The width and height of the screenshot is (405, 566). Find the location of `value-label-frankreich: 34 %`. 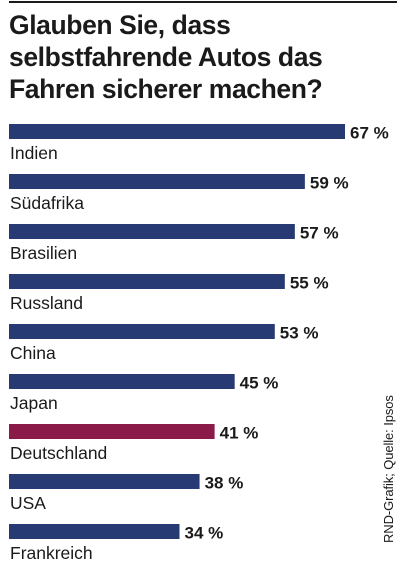

value-label-frankreich: 34 % is located at coordinates (204, 533).